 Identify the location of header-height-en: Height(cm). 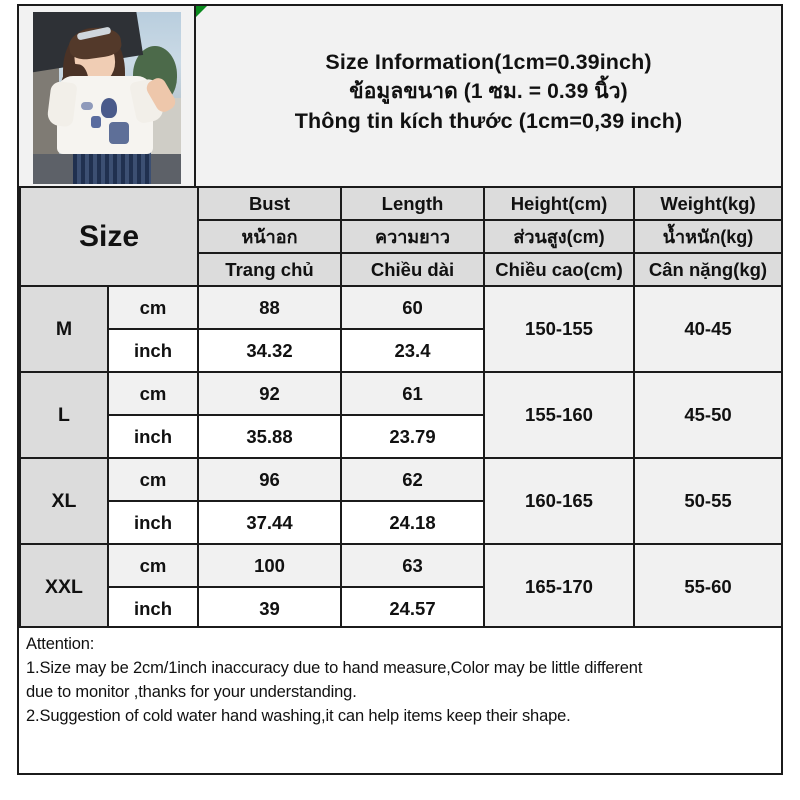
(559, 203).